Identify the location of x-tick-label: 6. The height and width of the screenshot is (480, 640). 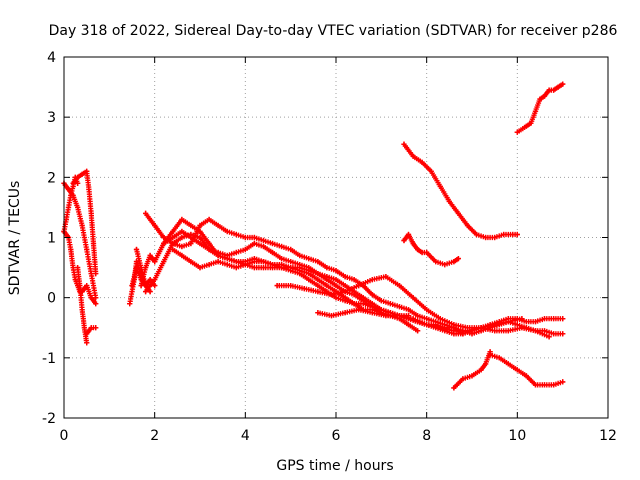
(336, 436).